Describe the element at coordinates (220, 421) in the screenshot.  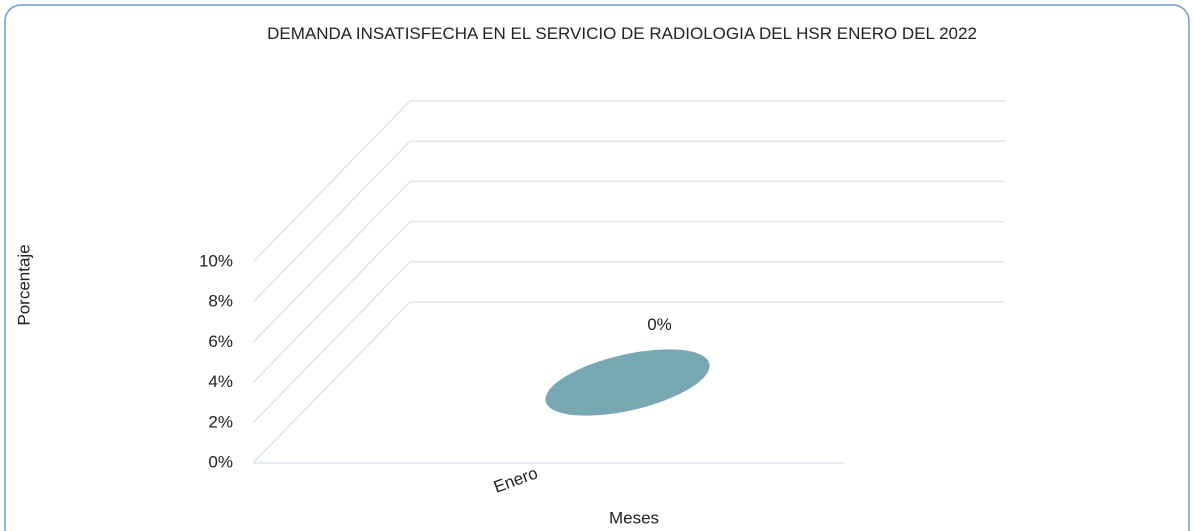
I see `y-tick-label: 2%` at that location.